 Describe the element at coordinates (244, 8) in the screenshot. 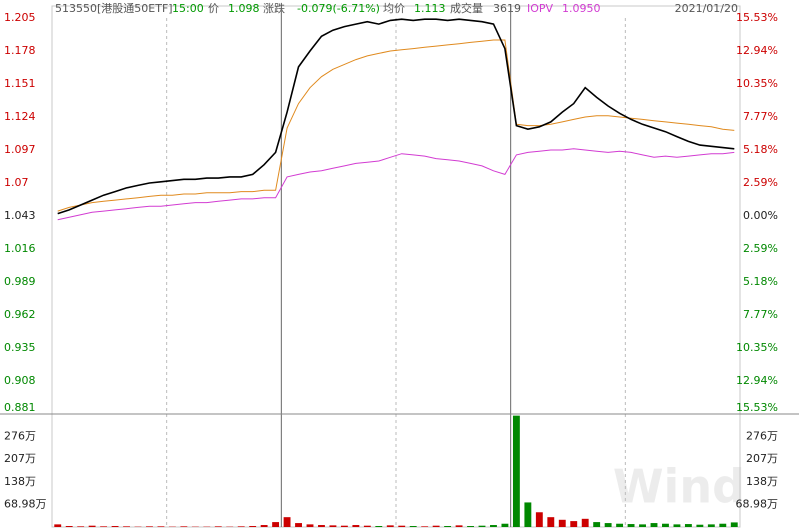

I see `header-price: 1.098` at that location.